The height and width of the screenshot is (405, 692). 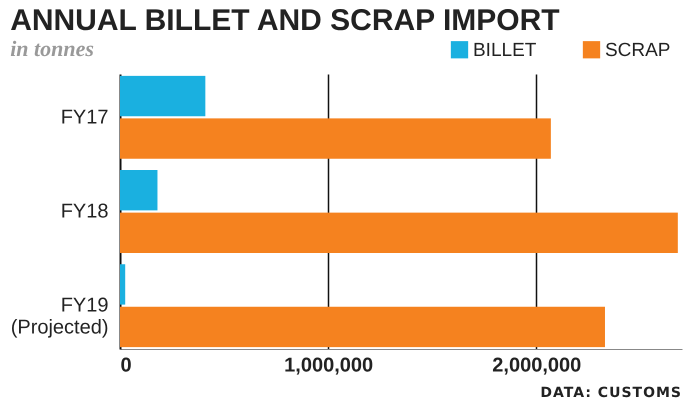 I want to click on x-tick-label: 0, so click(x=126, y=365).